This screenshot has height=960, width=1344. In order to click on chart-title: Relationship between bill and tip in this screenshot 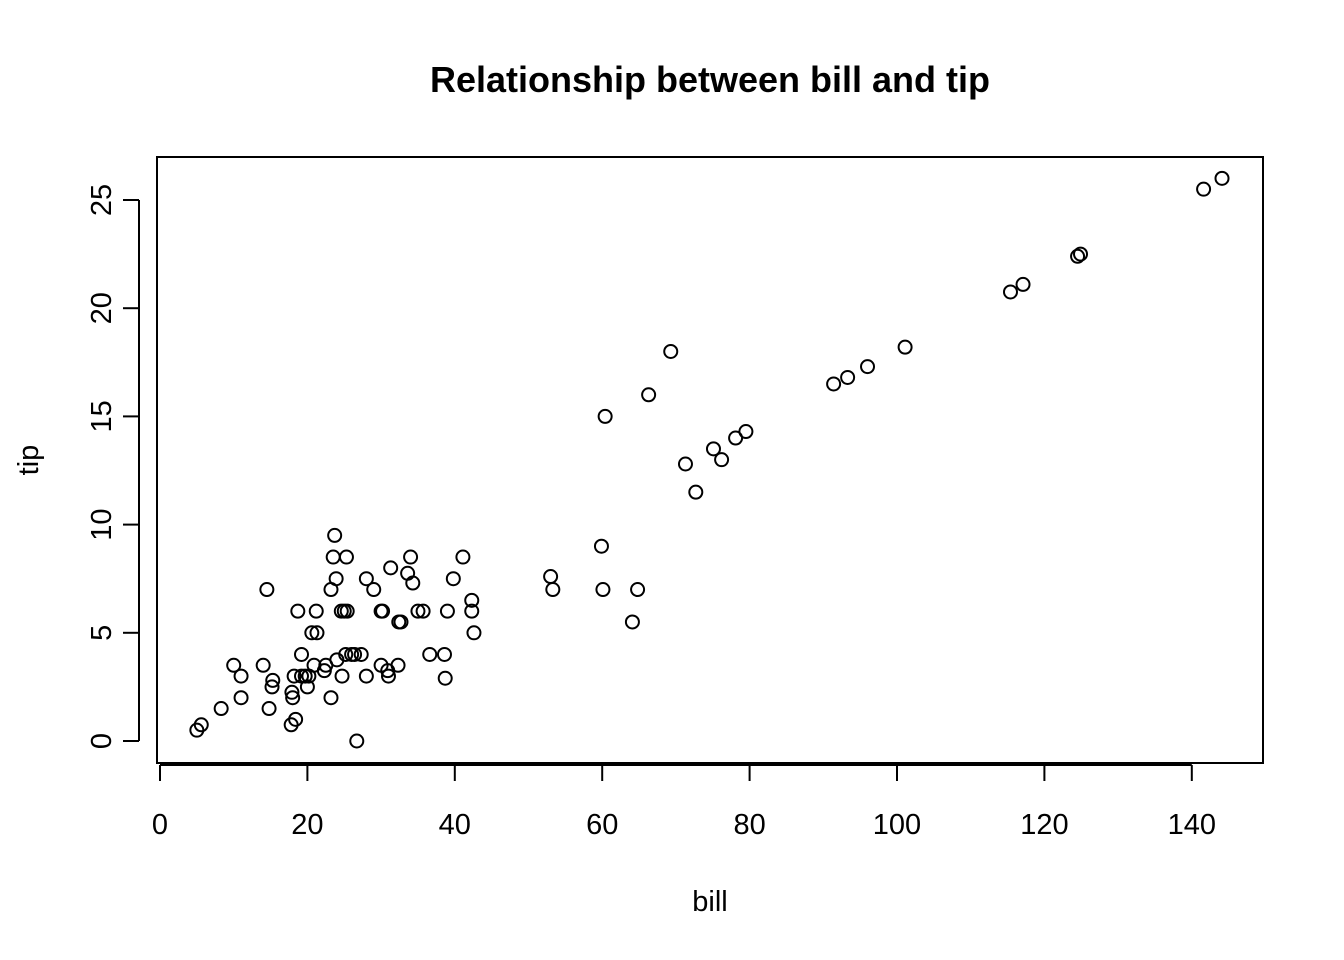, I will do `click(710, 79)`.